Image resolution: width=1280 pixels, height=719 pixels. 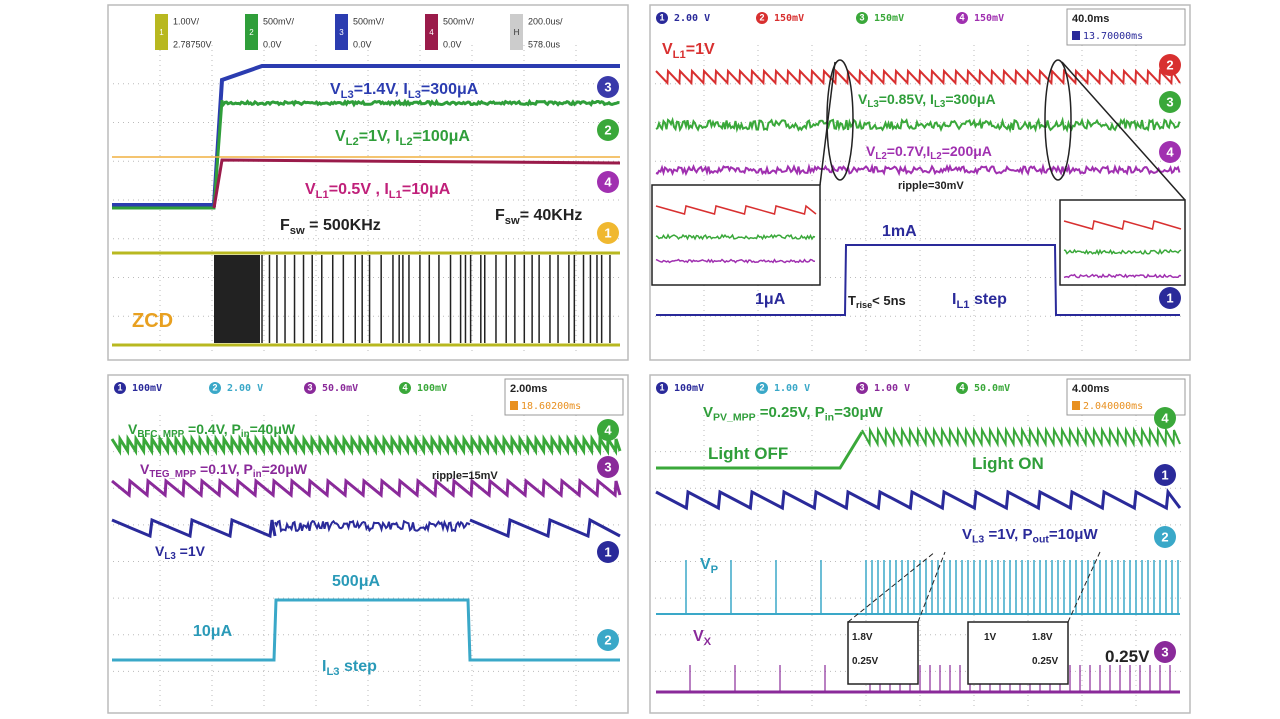 I want to click on annotation-part: I, so click(x=324, y=666).